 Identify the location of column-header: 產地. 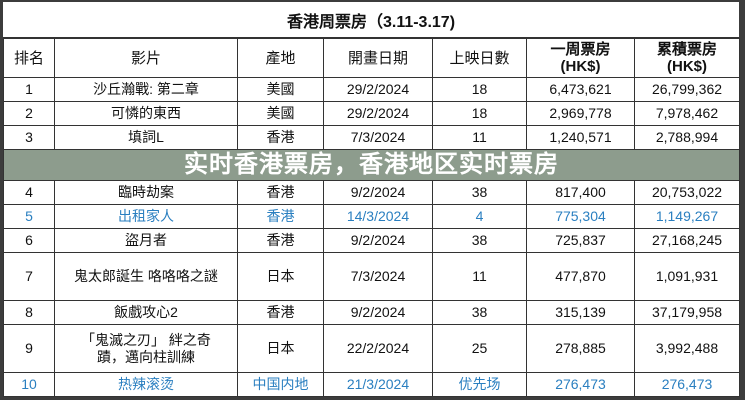
(280, 58).